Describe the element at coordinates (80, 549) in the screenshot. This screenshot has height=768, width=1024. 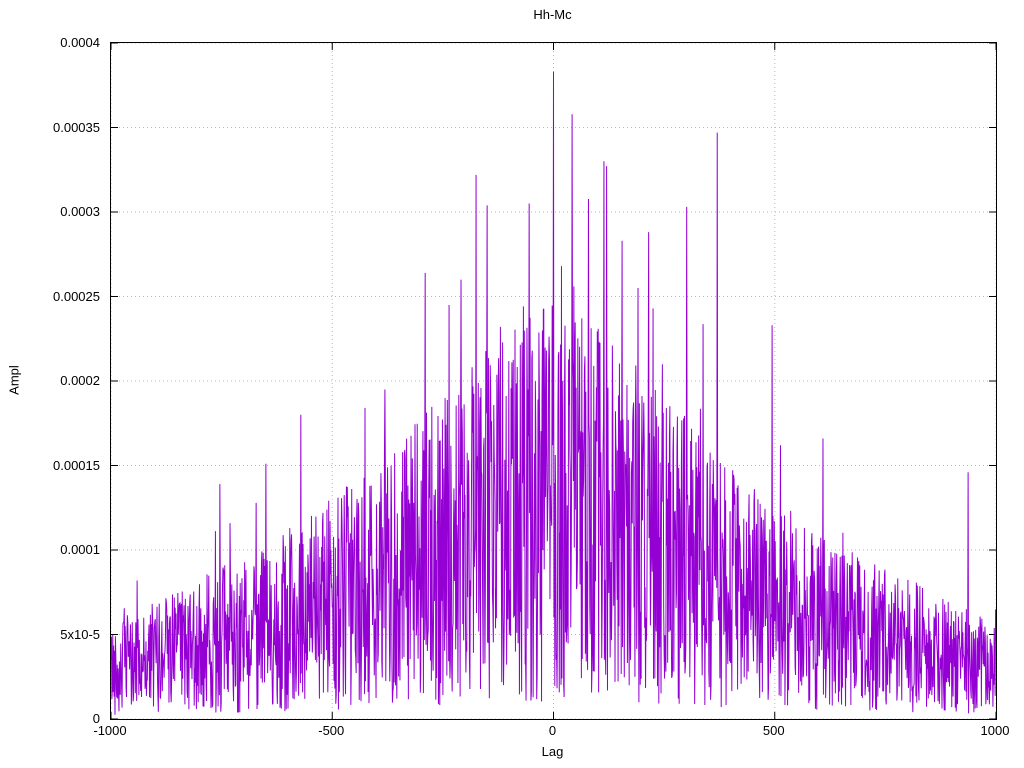
I see `y-tick-label: 0.0001` at that location.